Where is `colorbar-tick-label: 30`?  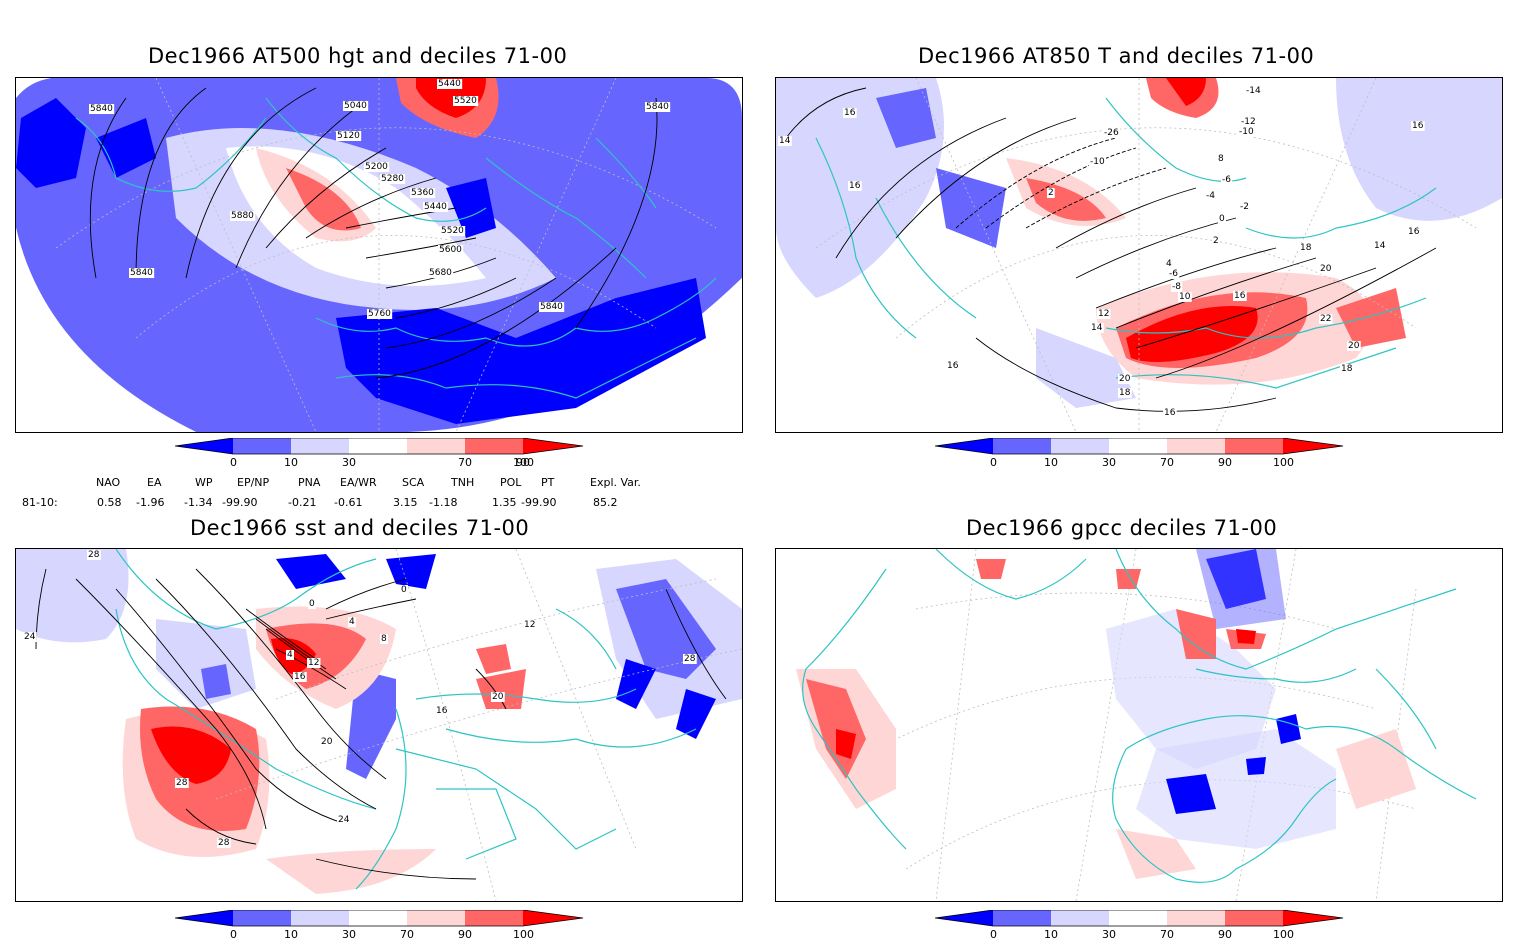 colorbar-tick-label: 30 is located at coordinates (1109, 934).